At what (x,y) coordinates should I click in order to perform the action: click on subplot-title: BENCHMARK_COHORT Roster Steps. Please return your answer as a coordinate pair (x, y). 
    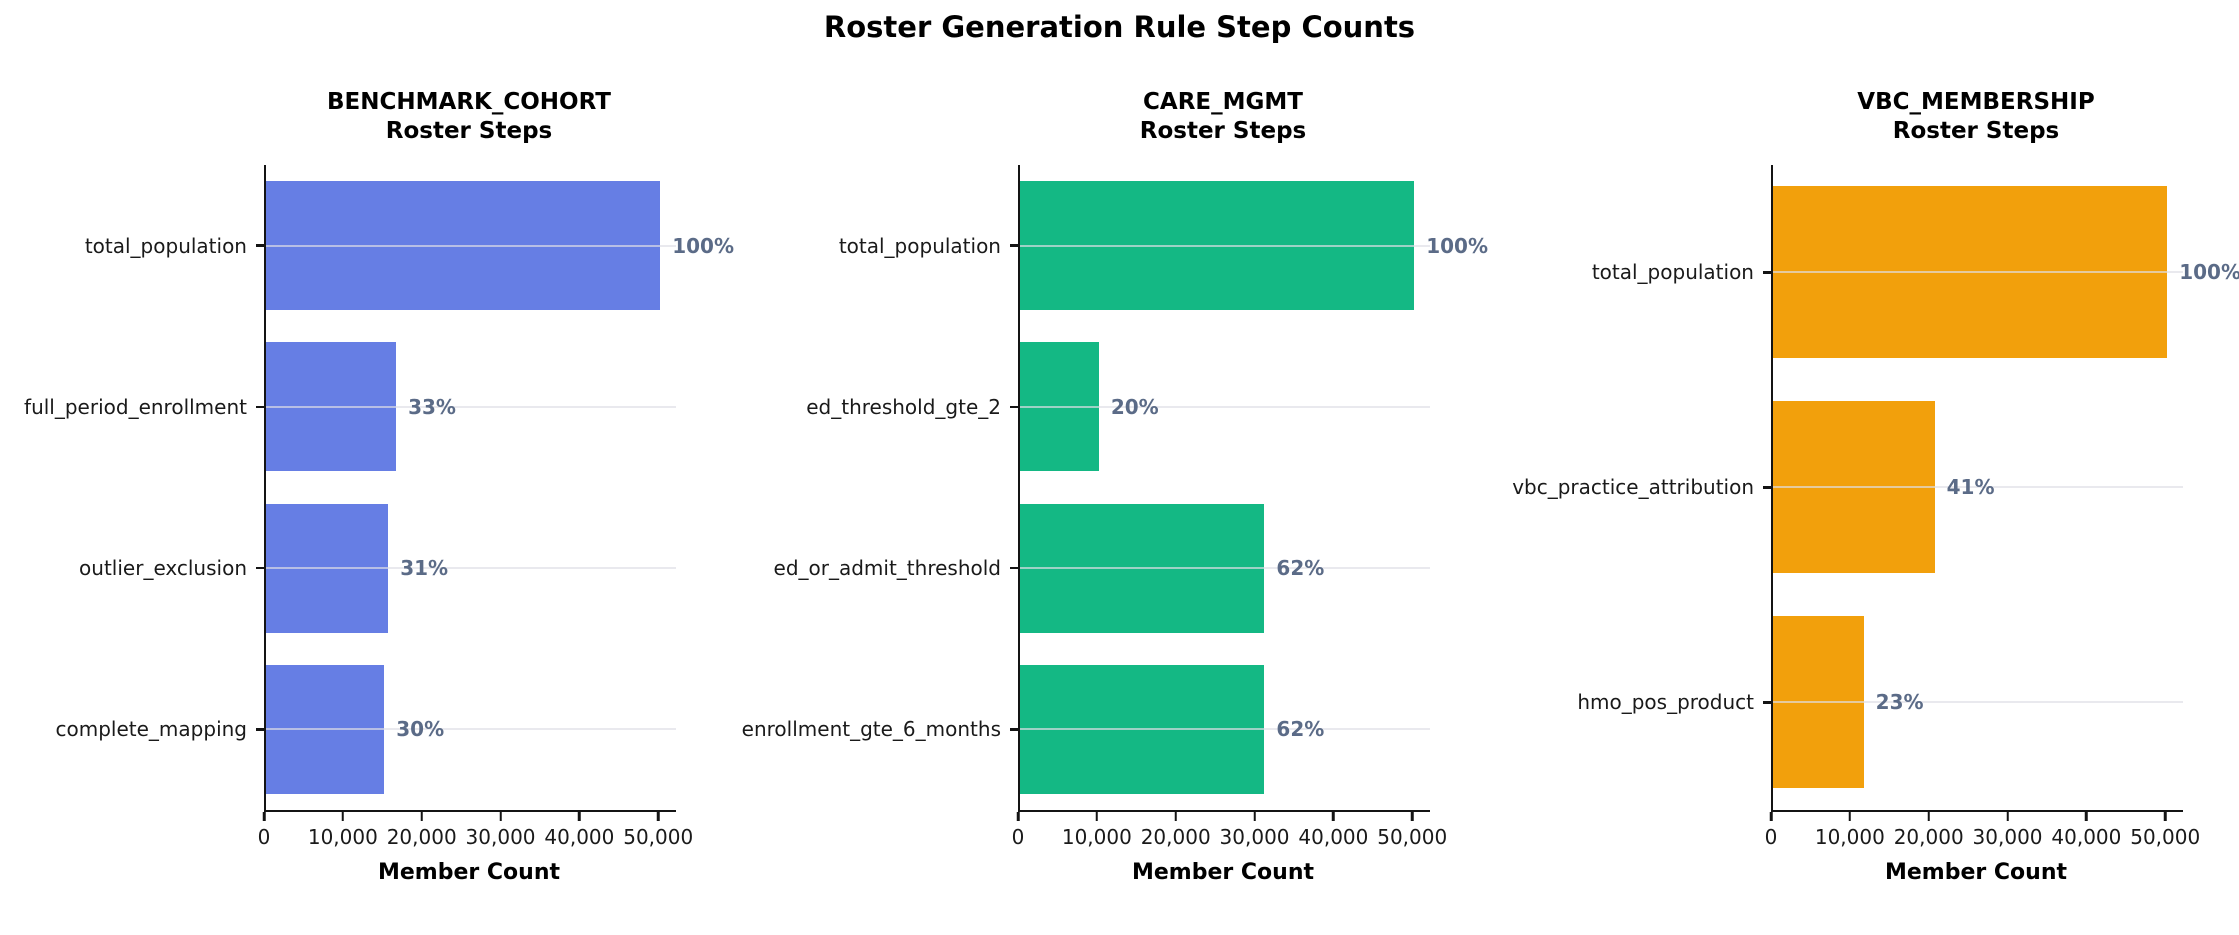
    Looking at the image, I should click on (469, 117).